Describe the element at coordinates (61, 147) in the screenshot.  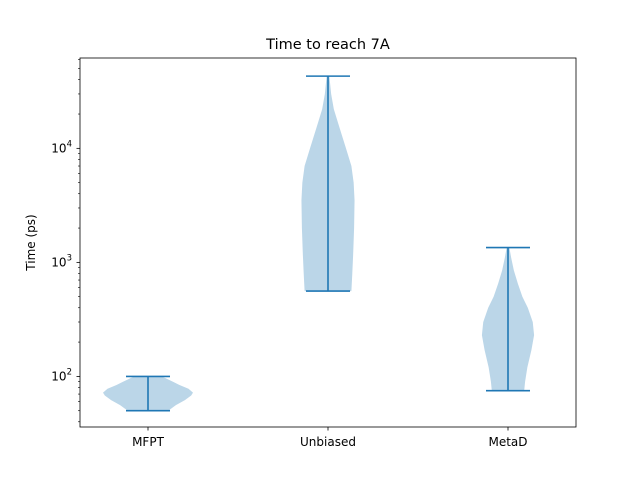
I see `y-tick-label: 10⁴` at that location.